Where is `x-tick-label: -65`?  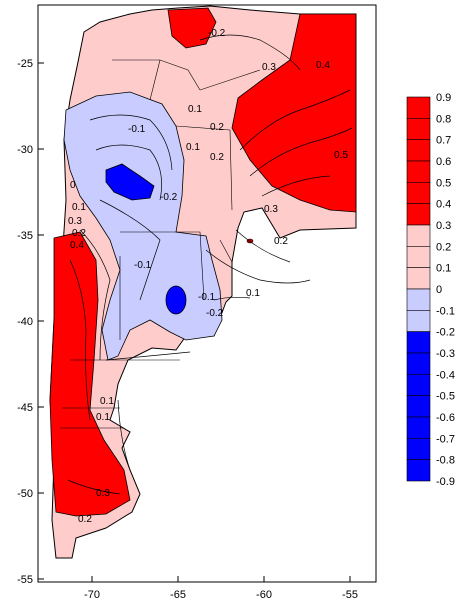
x-tick-label: -65 is located at coordinates (178, 595).